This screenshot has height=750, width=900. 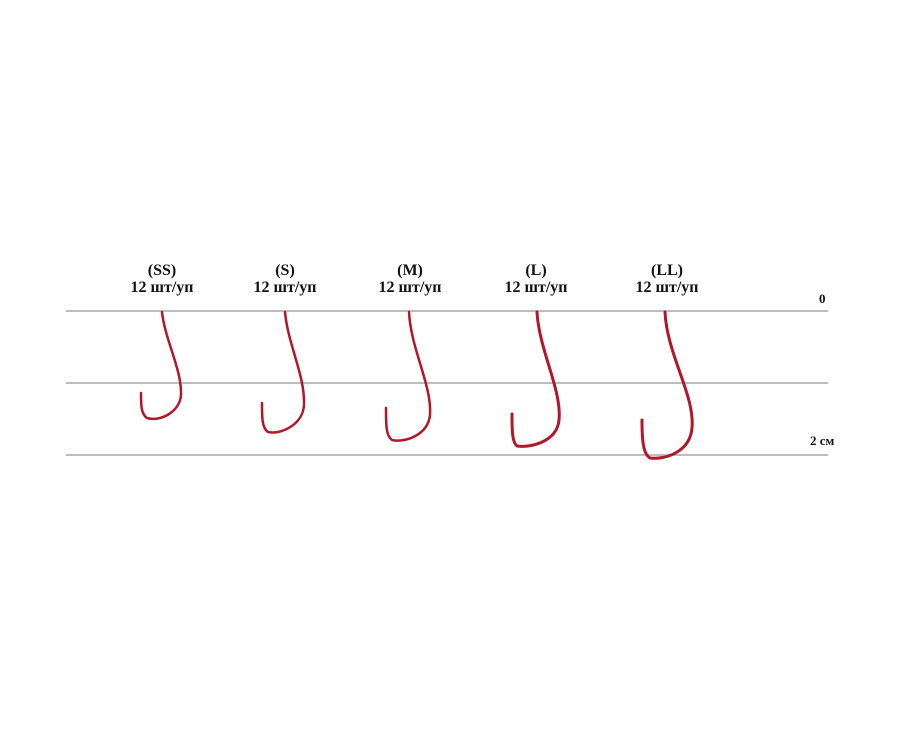 What do you see at coordinates (667, 270) in the screenshot?
I see `size-label: (LL)` at bounding box center [667, 270].